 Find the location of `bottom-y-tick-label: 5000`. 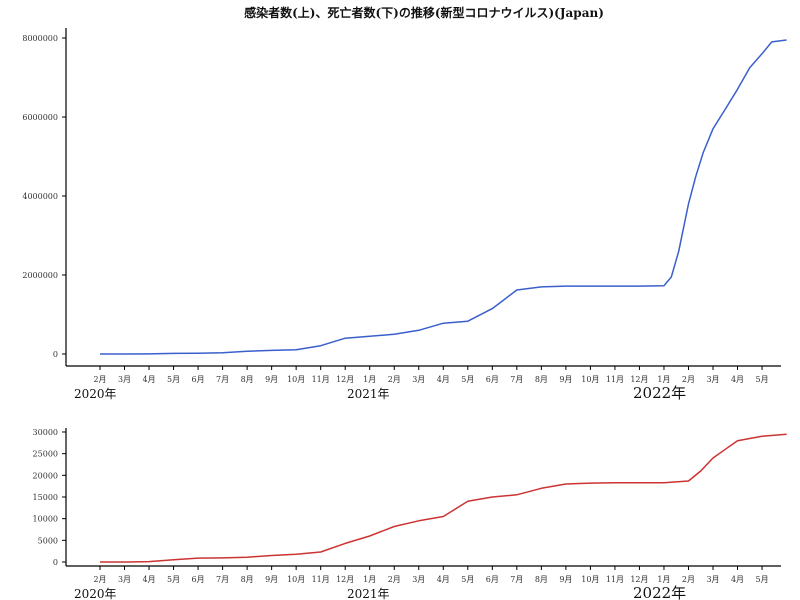

bottom-y-tick-label: 5000 is located at coordinates (48, 540).